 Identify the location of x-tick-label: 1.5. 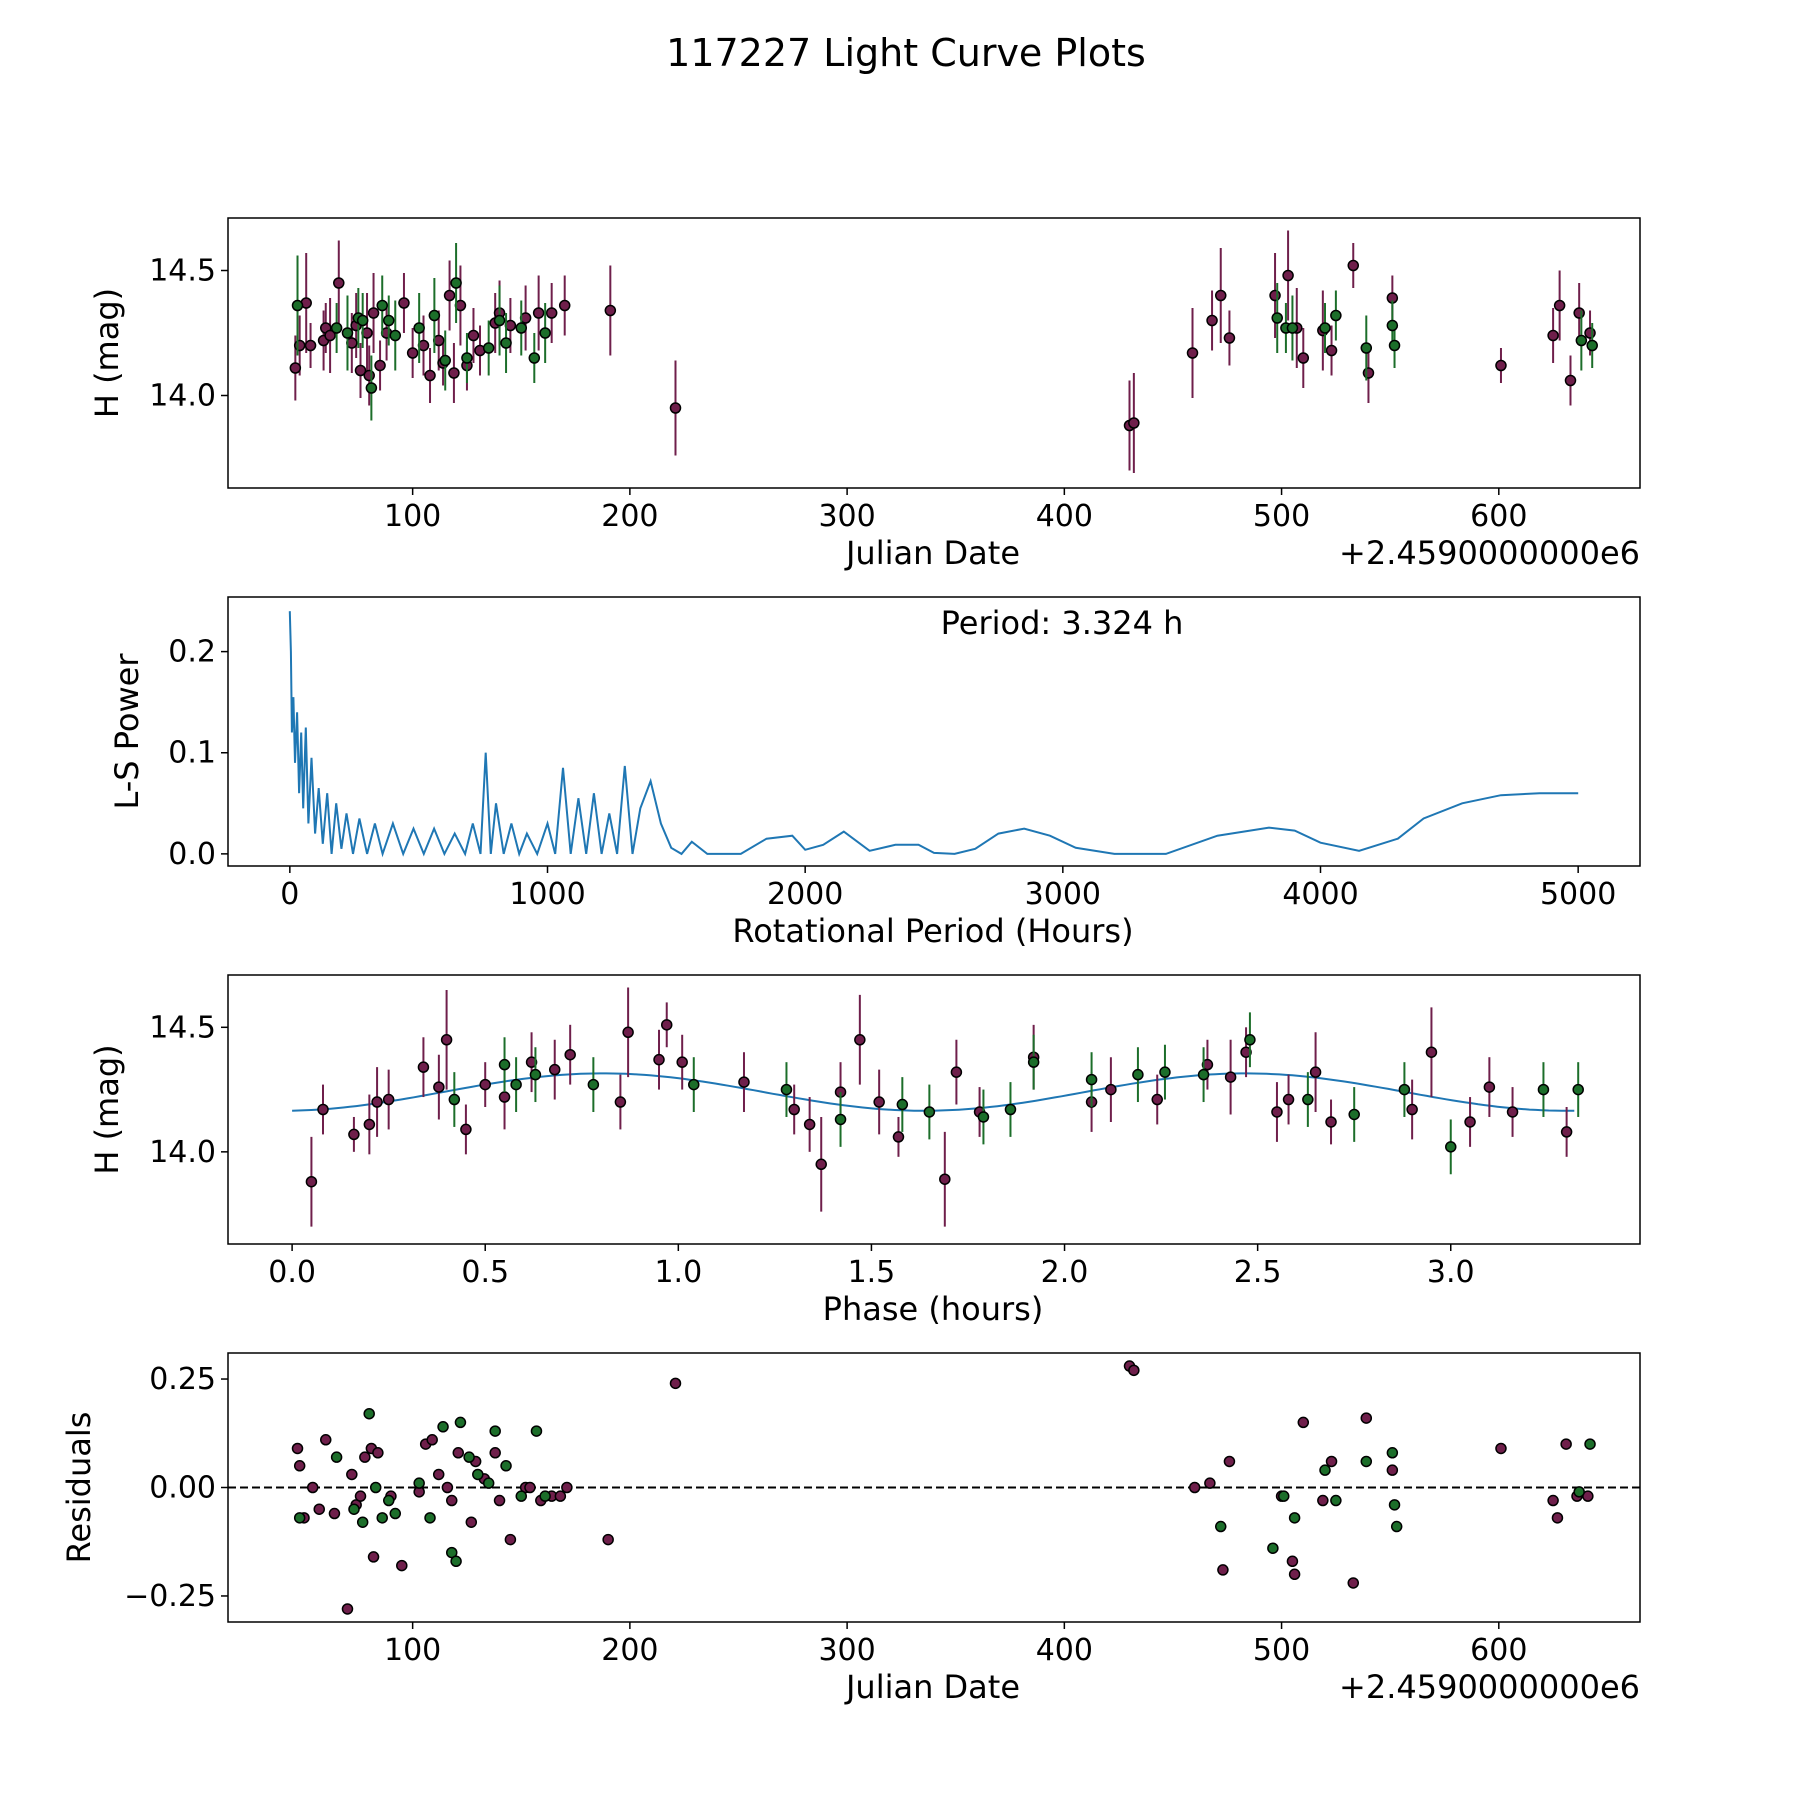
(872, 1272).